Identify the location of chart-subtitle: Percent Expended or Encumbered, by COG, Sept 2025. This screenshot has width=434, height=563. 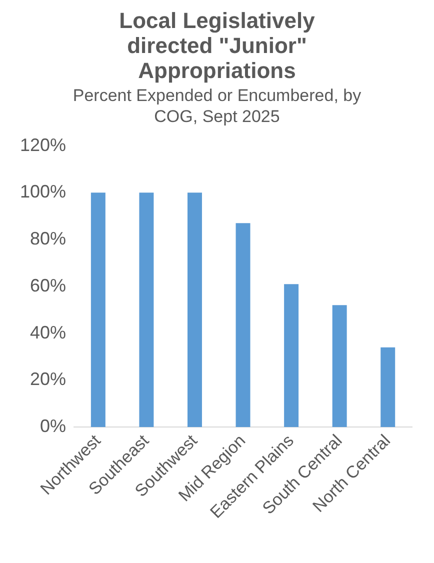
(217, 106).